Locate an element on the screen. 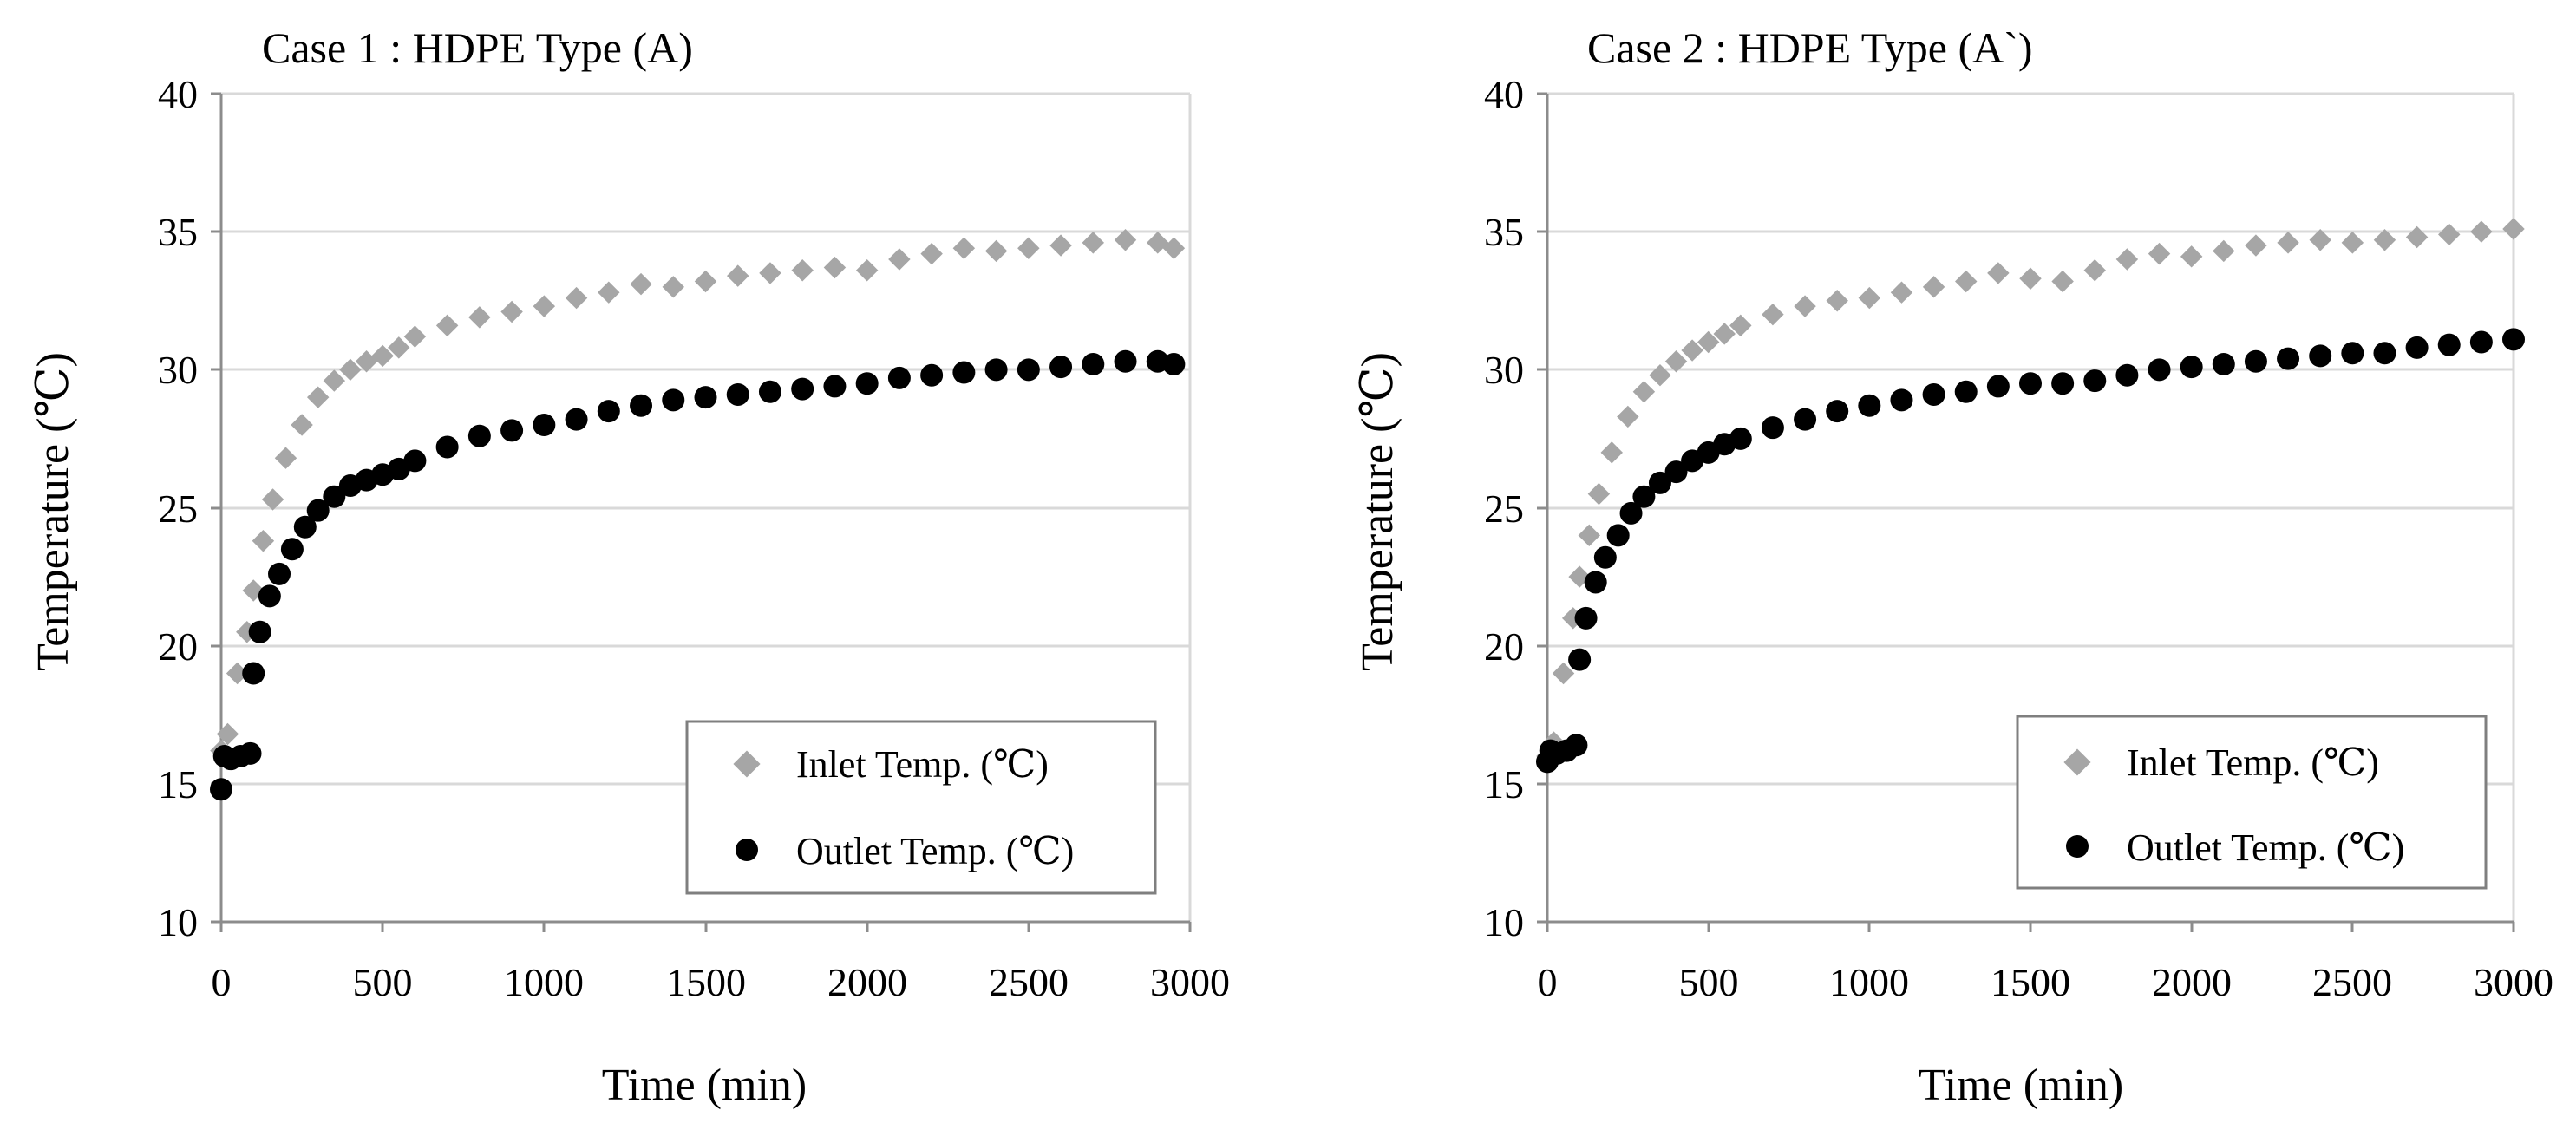 Image resolution: width=2576 pixels, height=1136 pixels. legend-outlet-marker is located at coordinates (747, 850).